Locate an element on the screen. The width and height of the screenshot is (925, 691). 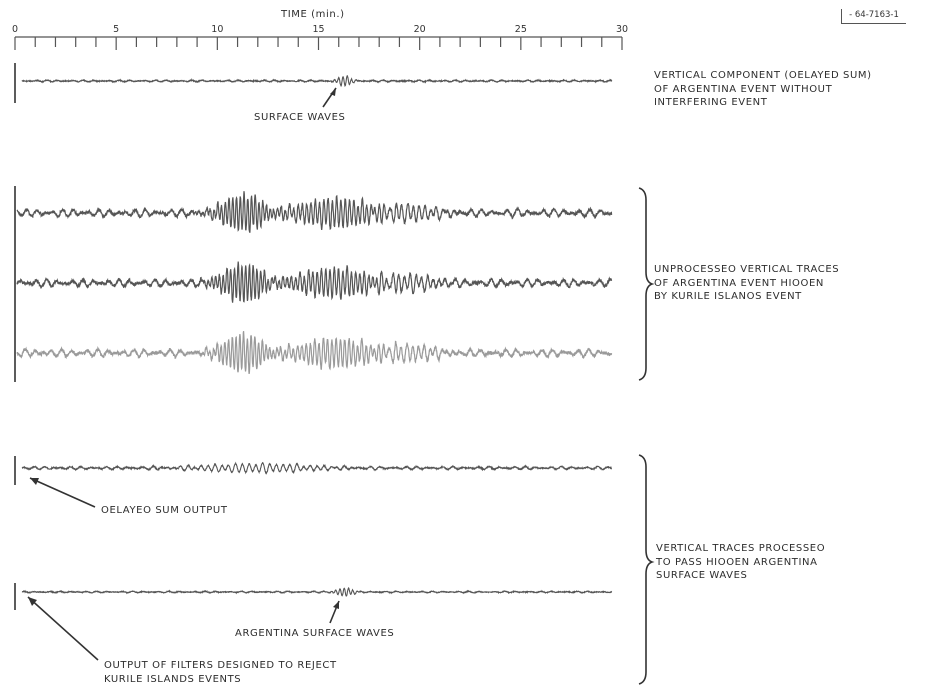
middle-caption-line: OF ARGENTINA EVENT HIOOEN is located at coordinates (739, 283).